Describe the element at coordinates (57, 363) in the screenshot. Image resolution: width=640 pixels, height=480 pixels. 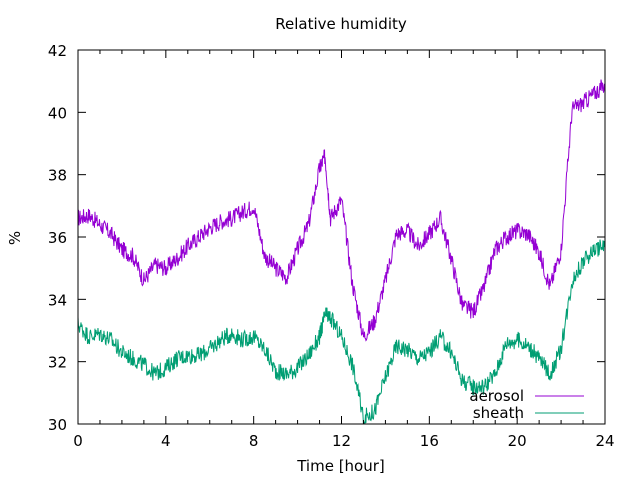
I see `y-tick-label: 32` at that location.